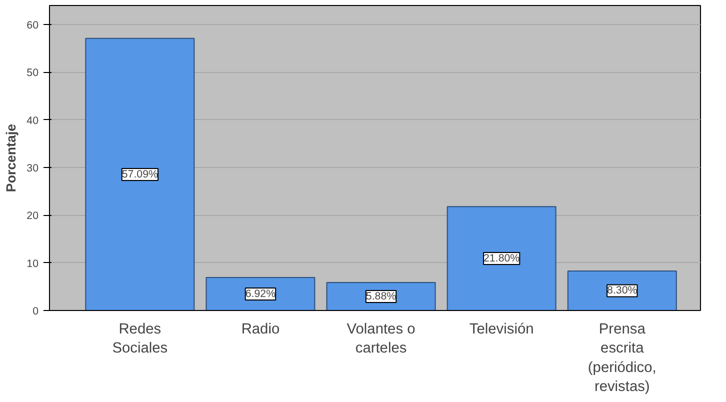 The image size is (726, 402). Describe the element at coordinates (622, 359) in the screenshot. I see `x-tick-label: Prensa escrita (periódico, revistas)` at that location.